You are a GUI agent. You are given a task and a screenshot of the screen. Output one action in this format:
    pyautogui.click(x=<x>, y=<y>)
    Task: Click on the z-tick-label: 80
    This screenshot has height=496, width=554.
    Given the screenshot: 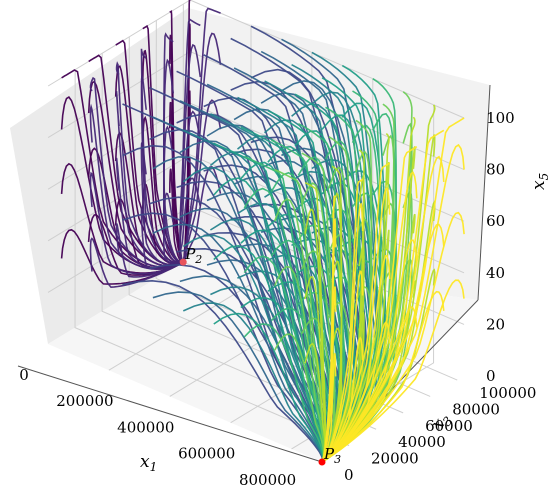 What is the action you would take?
    pyautogui.click(x=495, y=170)
    